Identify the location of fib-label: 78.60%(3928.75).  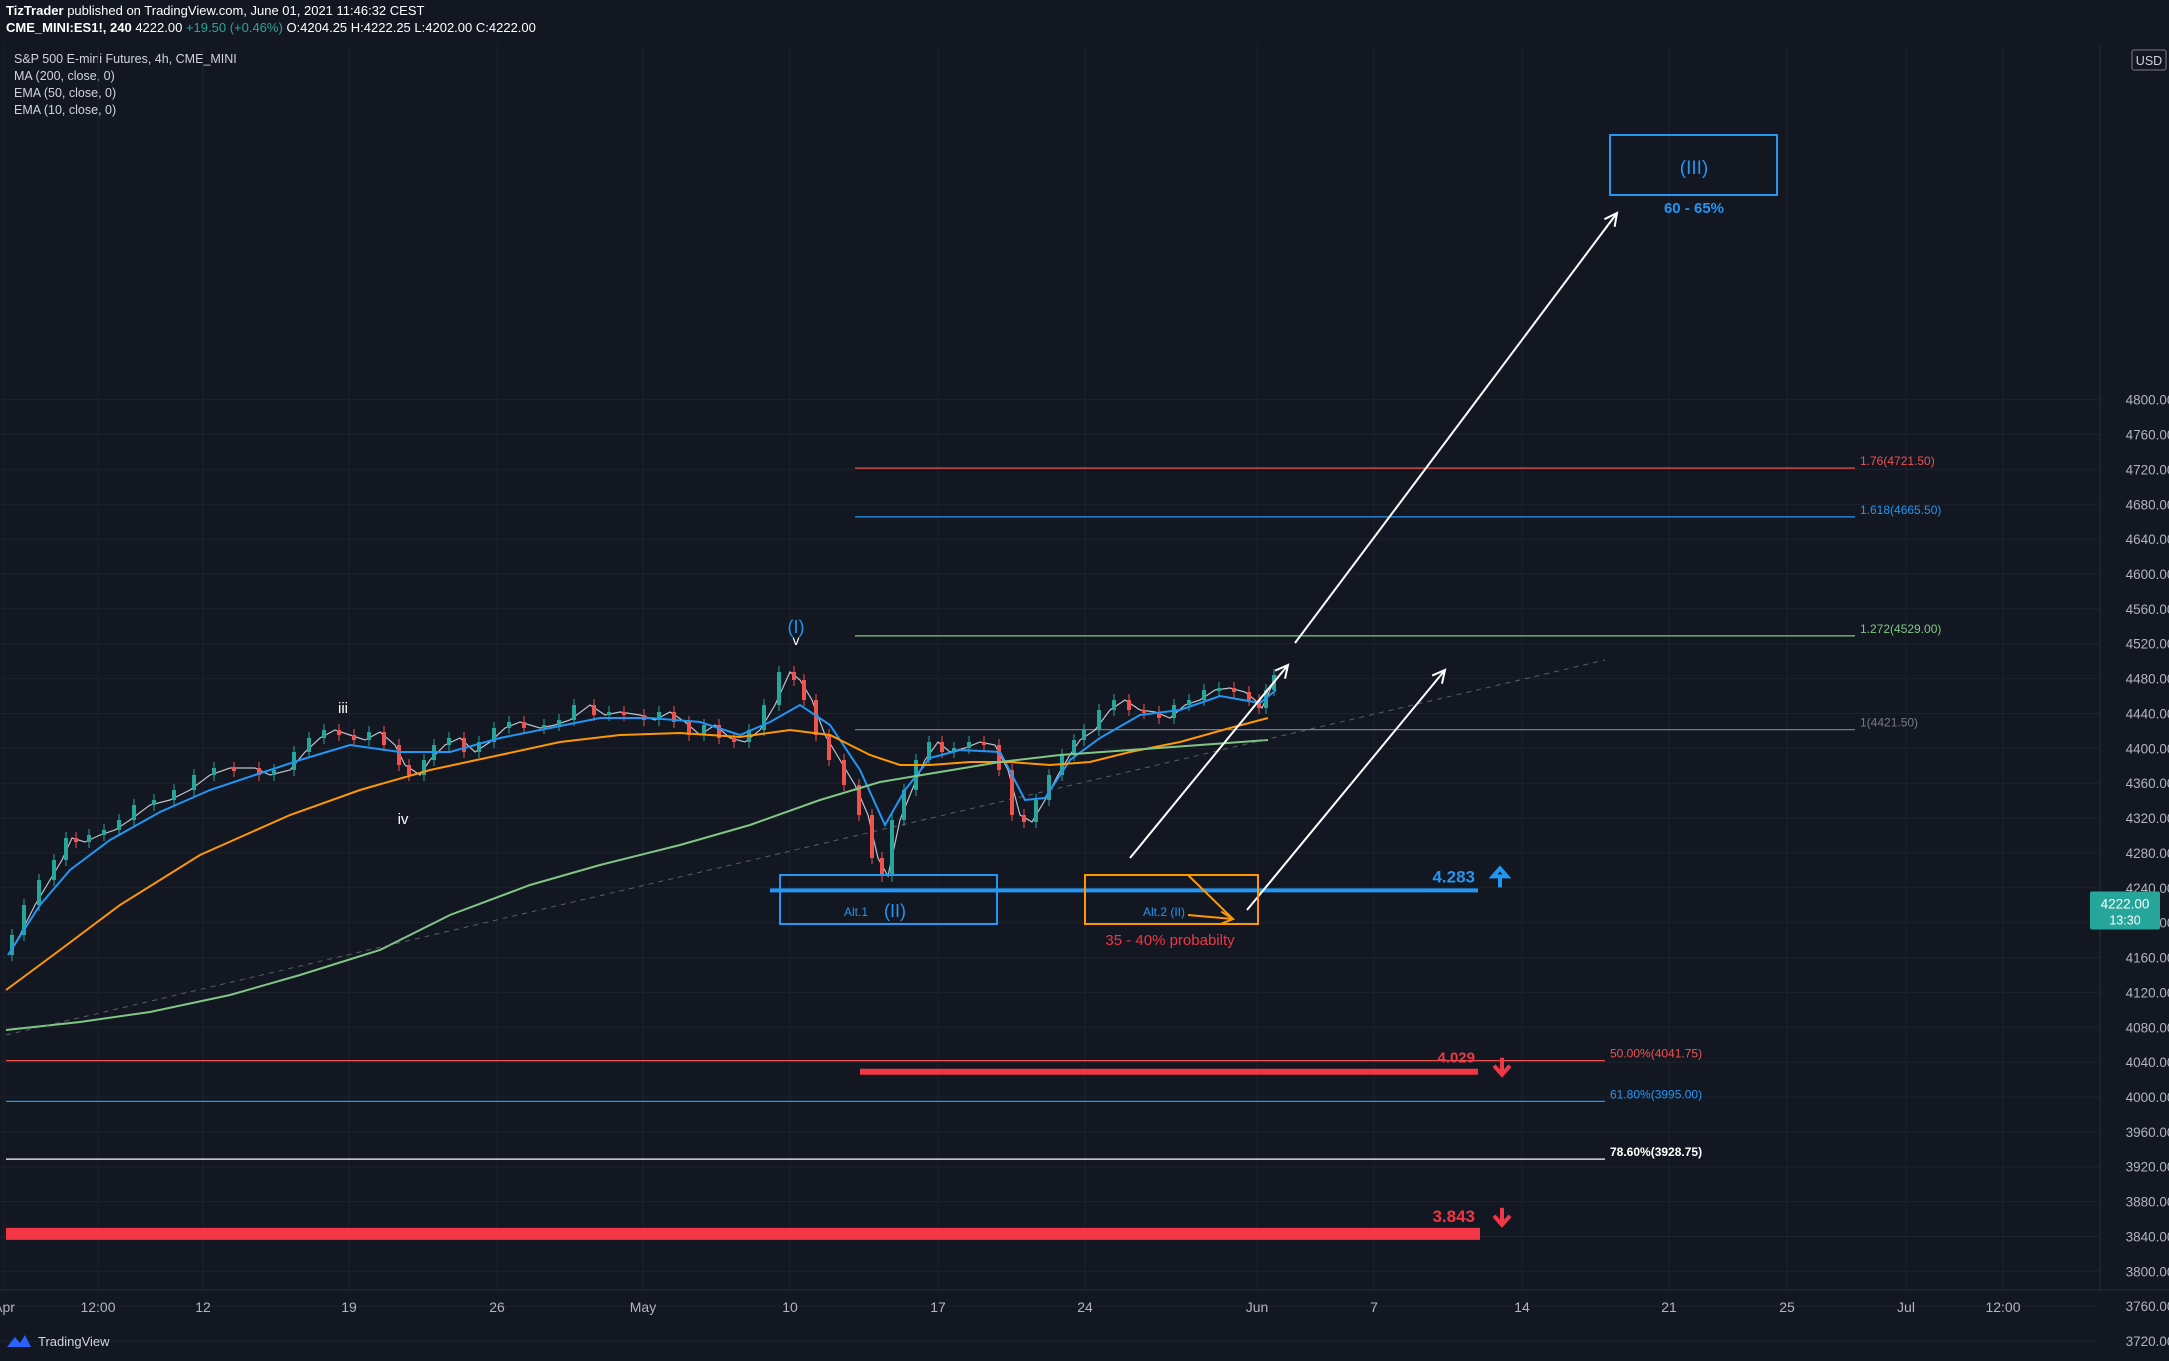
(1656, 1152).